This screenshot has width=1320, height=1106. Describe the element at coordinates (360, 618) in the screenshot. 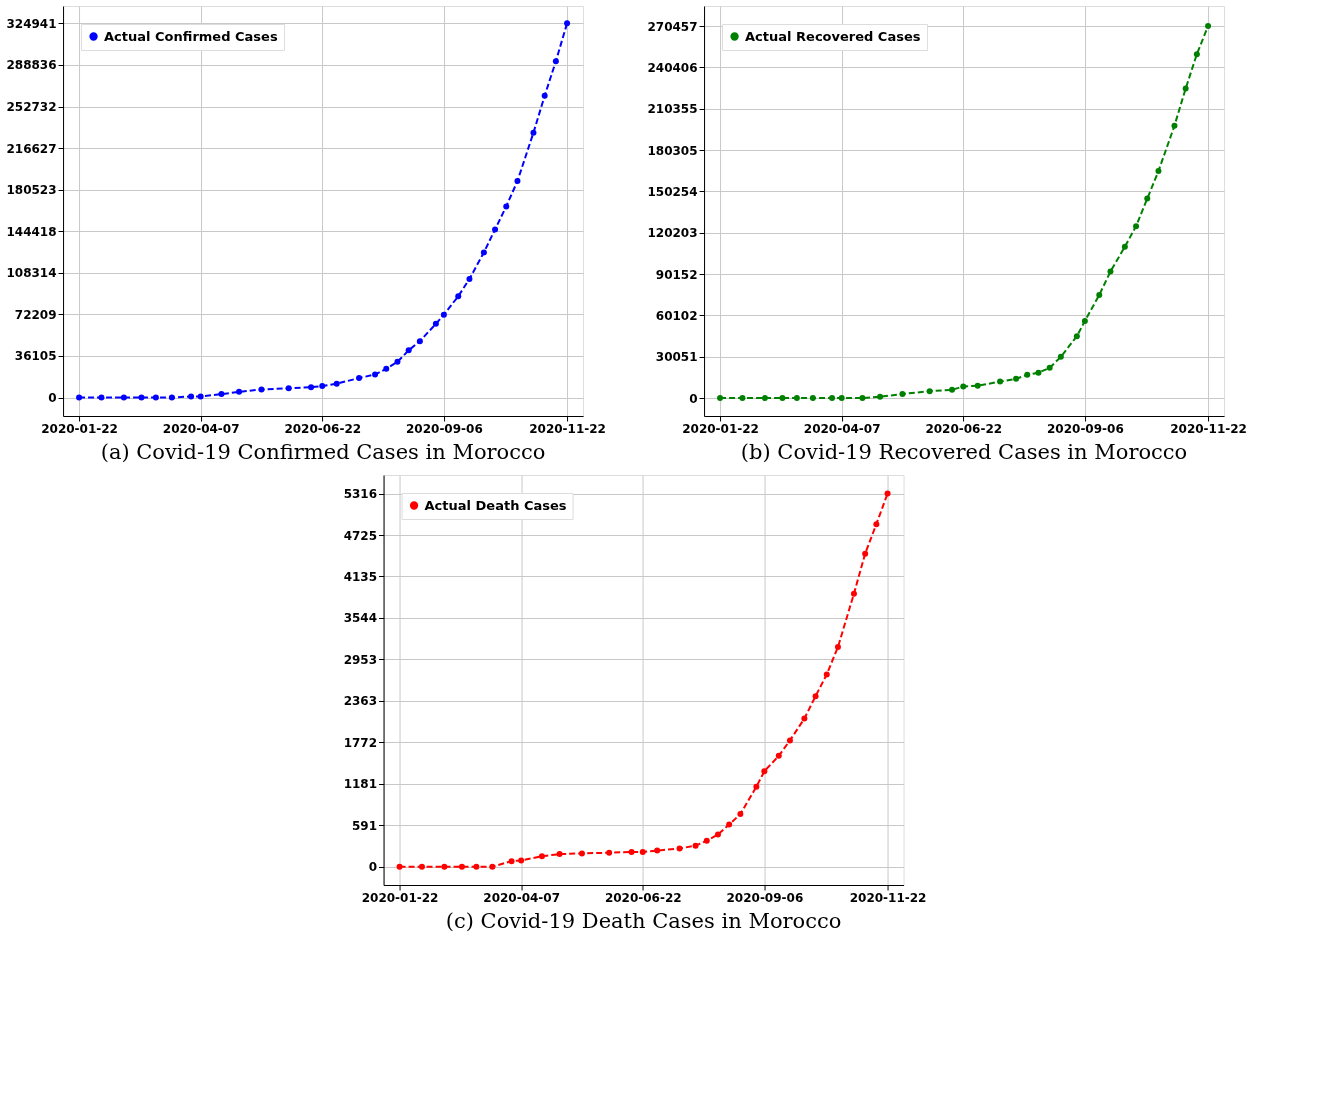

I see `y-tick-label: 3544` at that location.